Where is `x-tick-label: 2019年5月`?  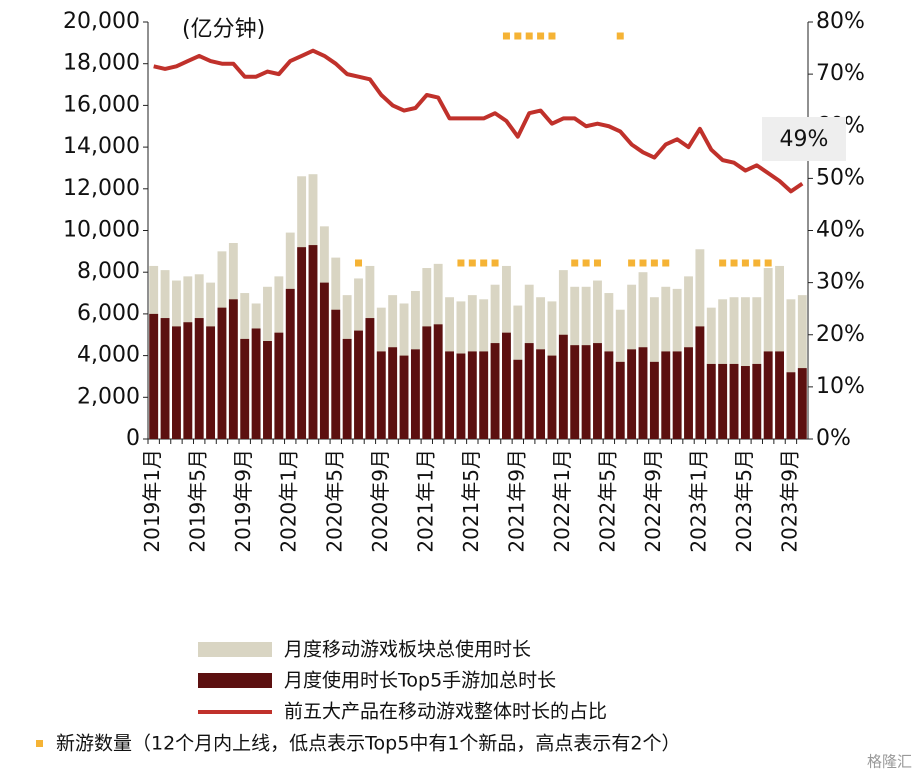 x-tick-label: 2019年5月 is located at coordinates (198, 501).